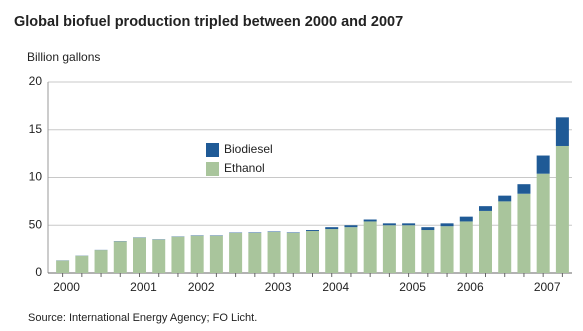 The width and height of the screenshot is (583, 331). I want to click on x-tick-label: 2001, so click(143, 287).